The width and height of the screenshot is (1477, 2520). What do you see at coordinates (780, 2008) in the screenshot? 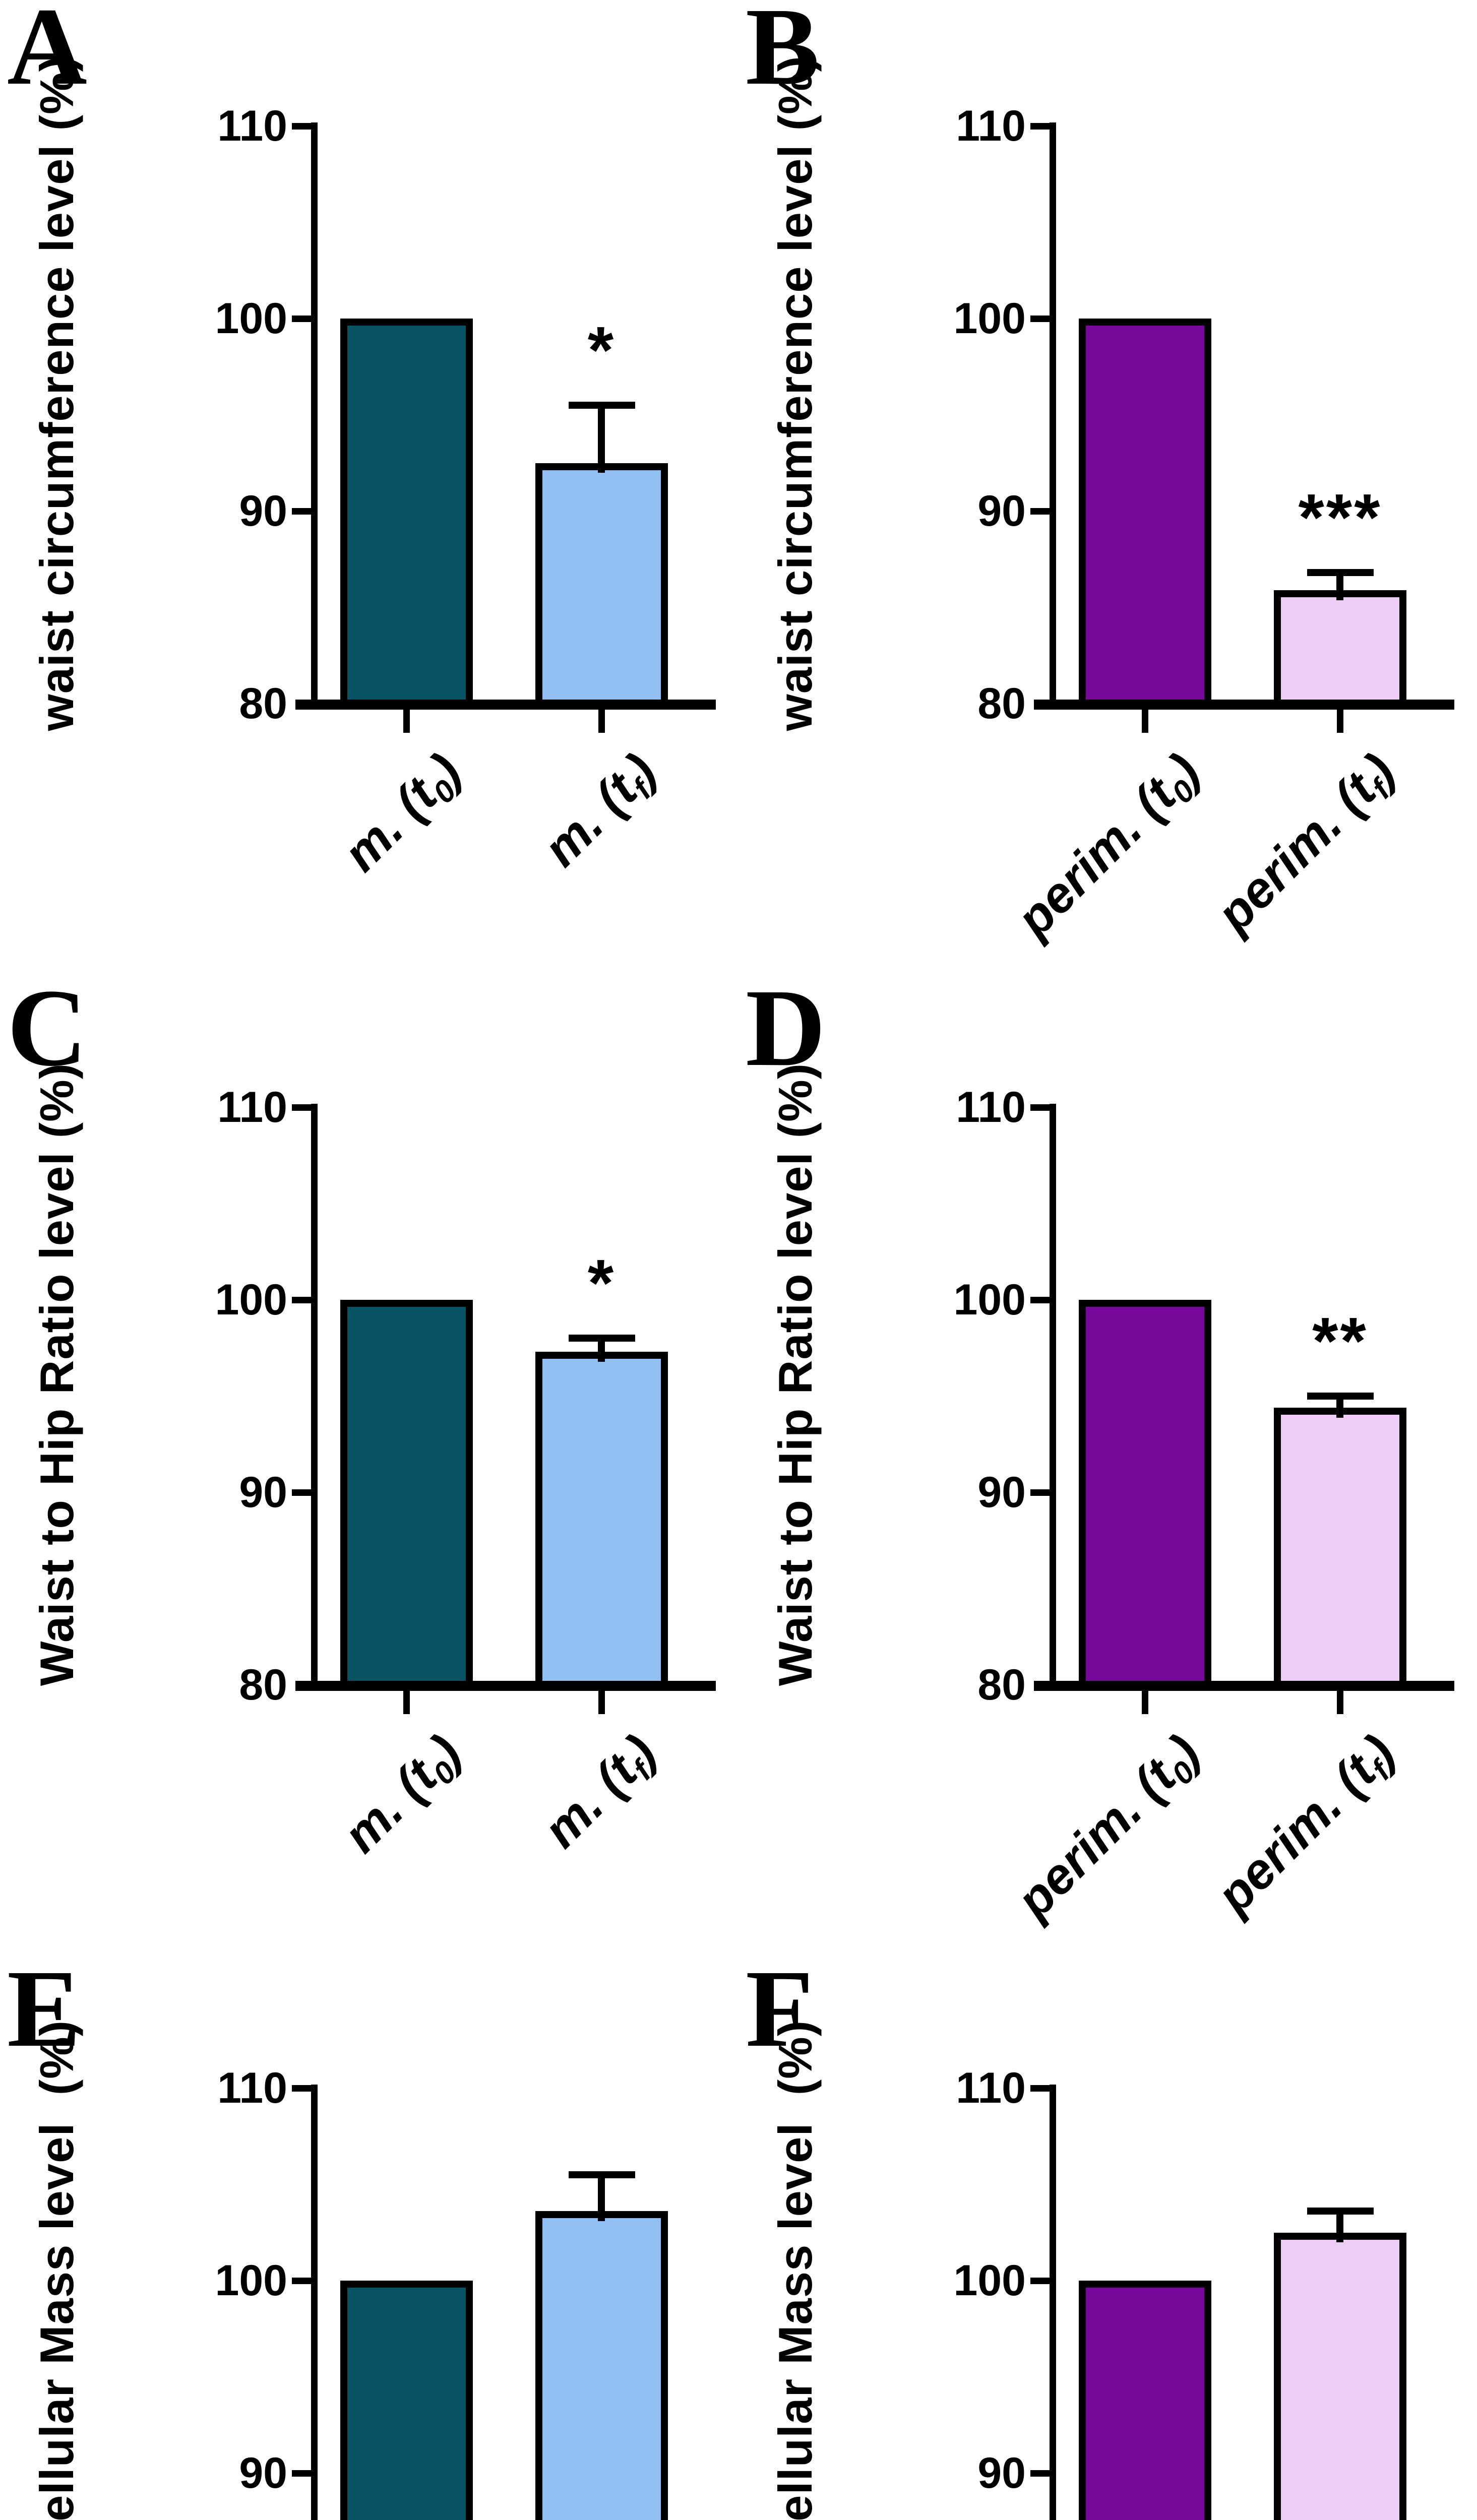
I see `panel-letter: F` at bounding box center [780, 2008].